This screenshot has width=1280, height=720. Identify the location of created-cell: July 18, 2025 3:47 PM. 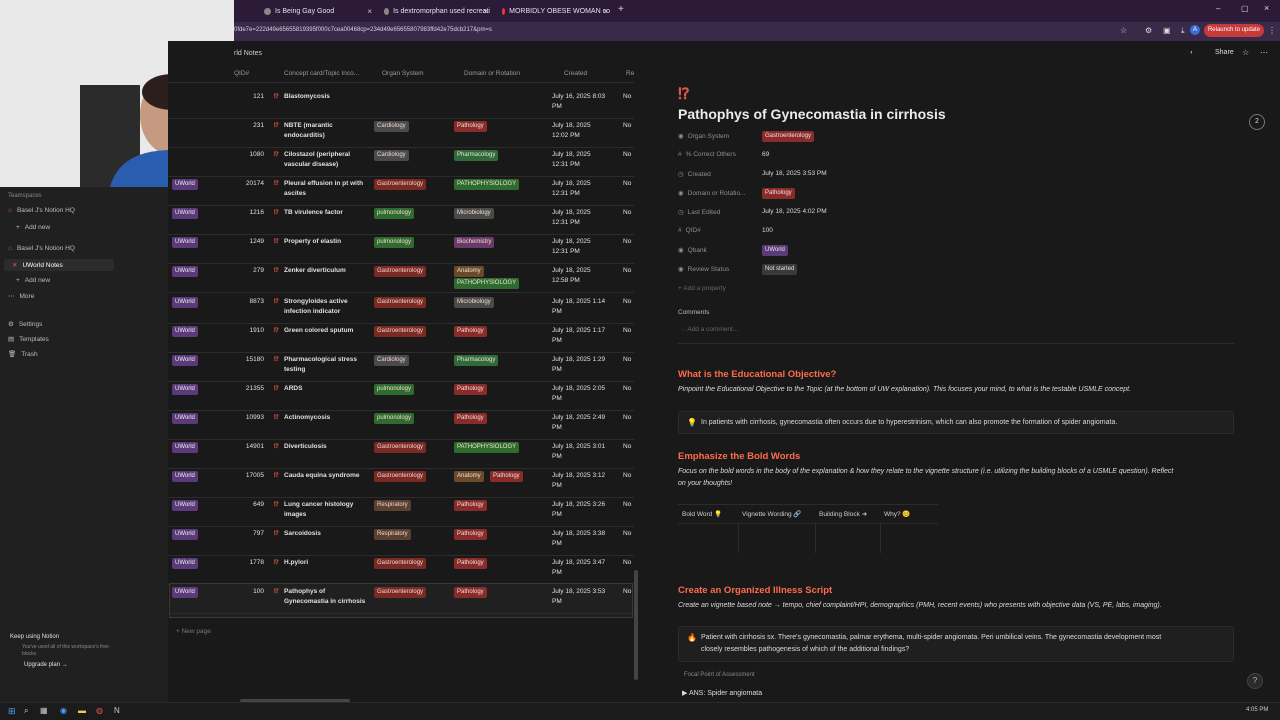
(579, 567).